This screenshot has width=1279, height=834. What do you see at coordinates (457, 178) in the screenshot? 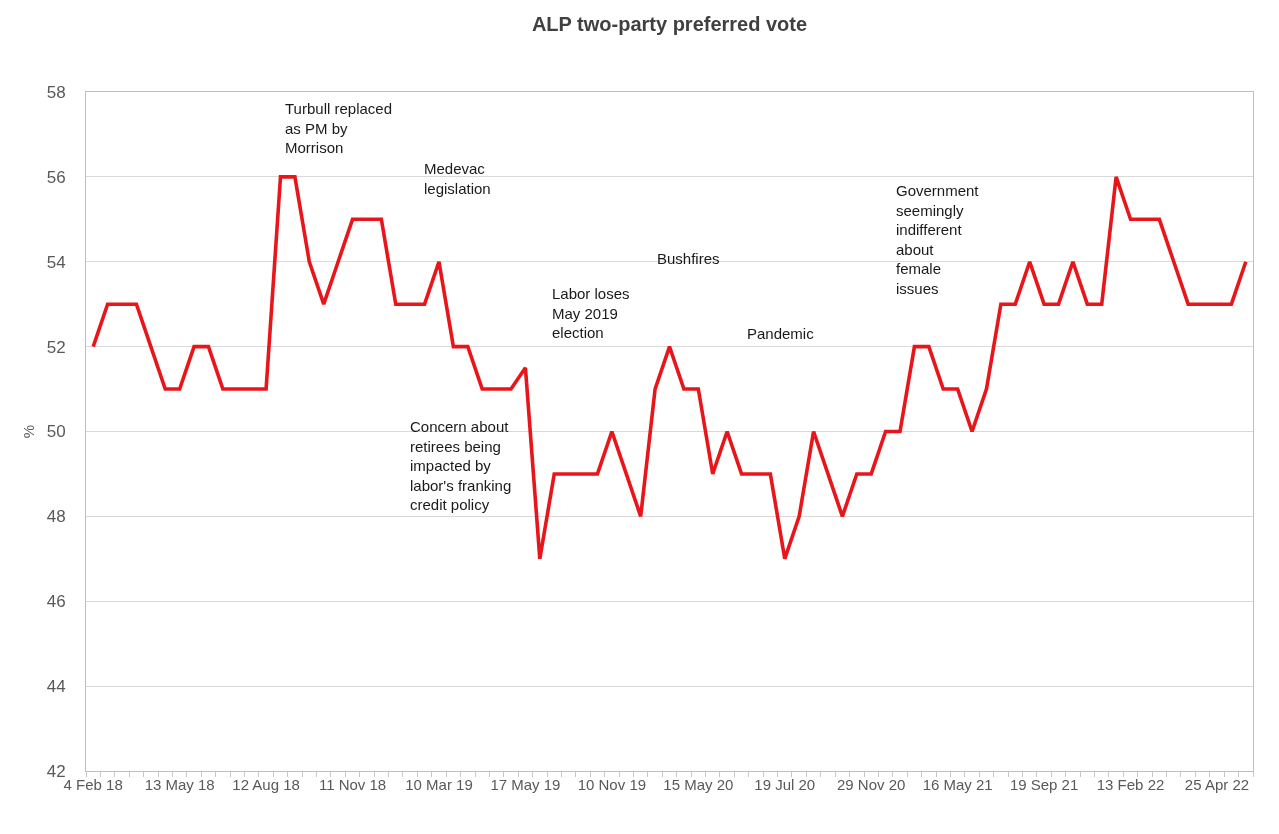
I see `annotation: Medevac legislation` at bounding box center [457, 178].